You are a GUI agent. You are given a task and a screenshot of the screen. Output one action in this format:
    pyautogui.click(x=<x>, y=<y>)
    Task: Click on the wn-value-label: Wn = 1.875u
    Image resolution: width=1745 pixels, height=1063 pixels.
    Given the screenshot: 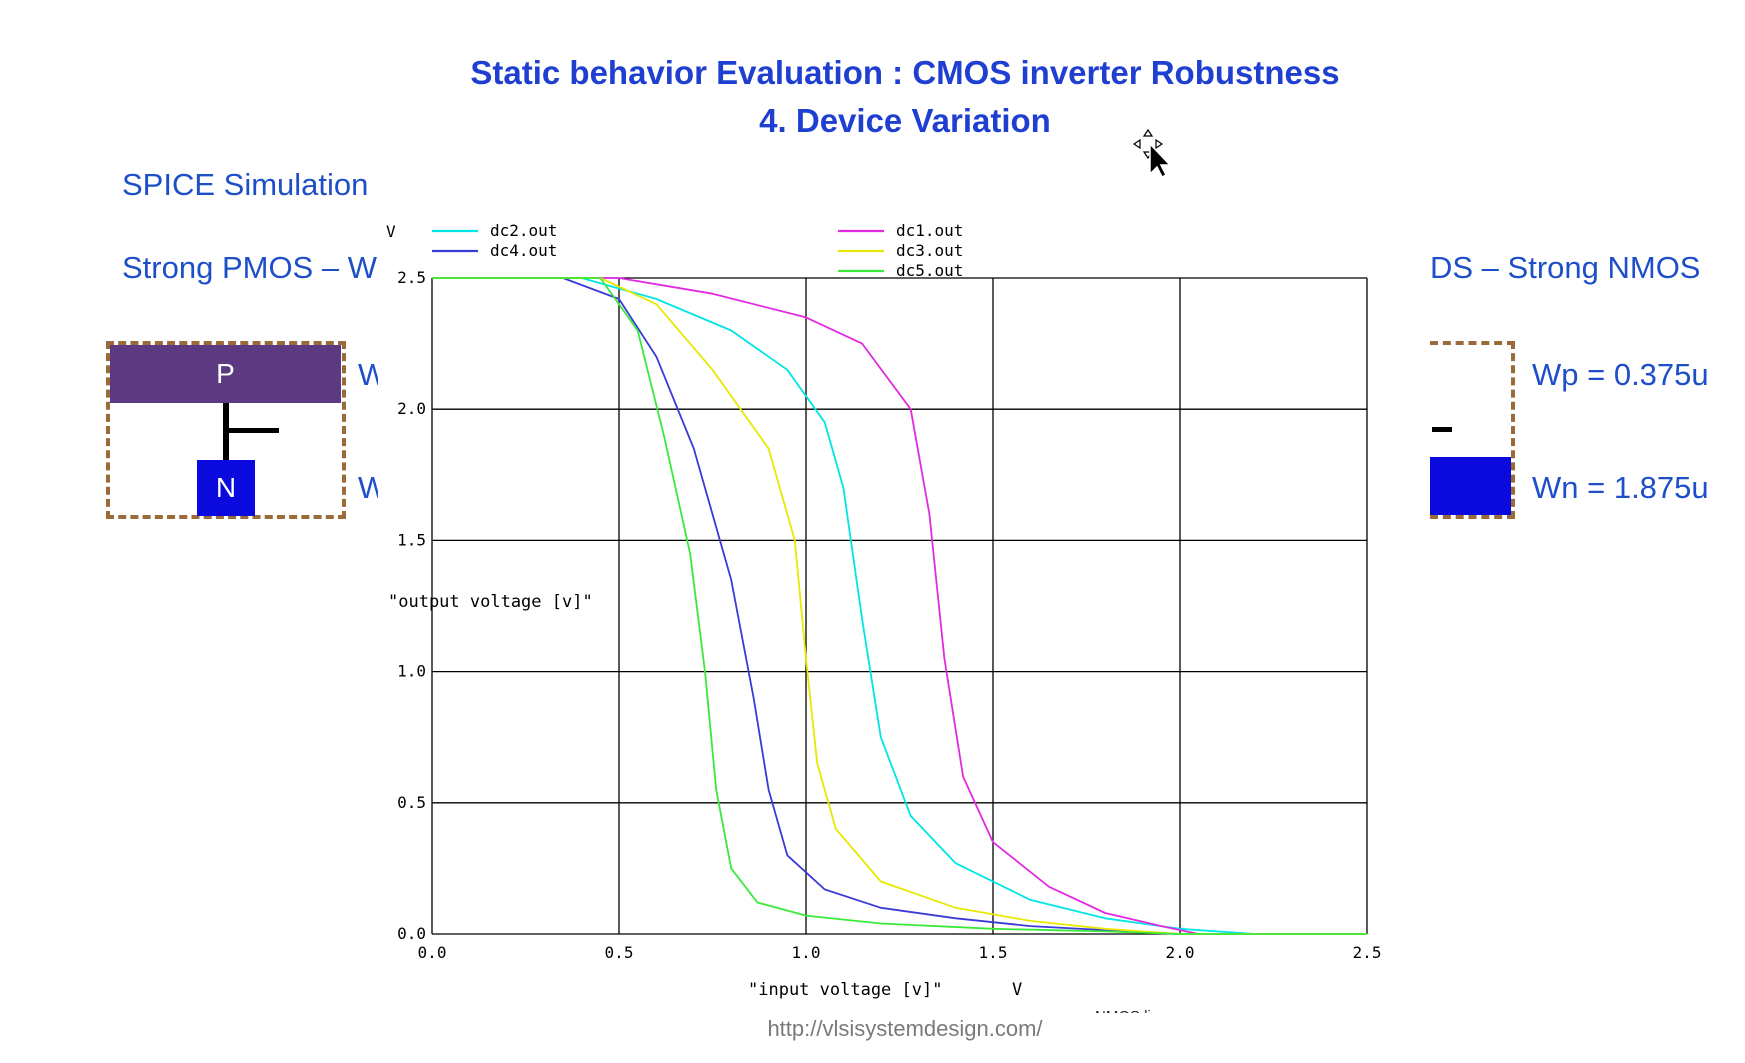 What is the action you would take?
    pyautogui.click(x=1620, y=487)
    